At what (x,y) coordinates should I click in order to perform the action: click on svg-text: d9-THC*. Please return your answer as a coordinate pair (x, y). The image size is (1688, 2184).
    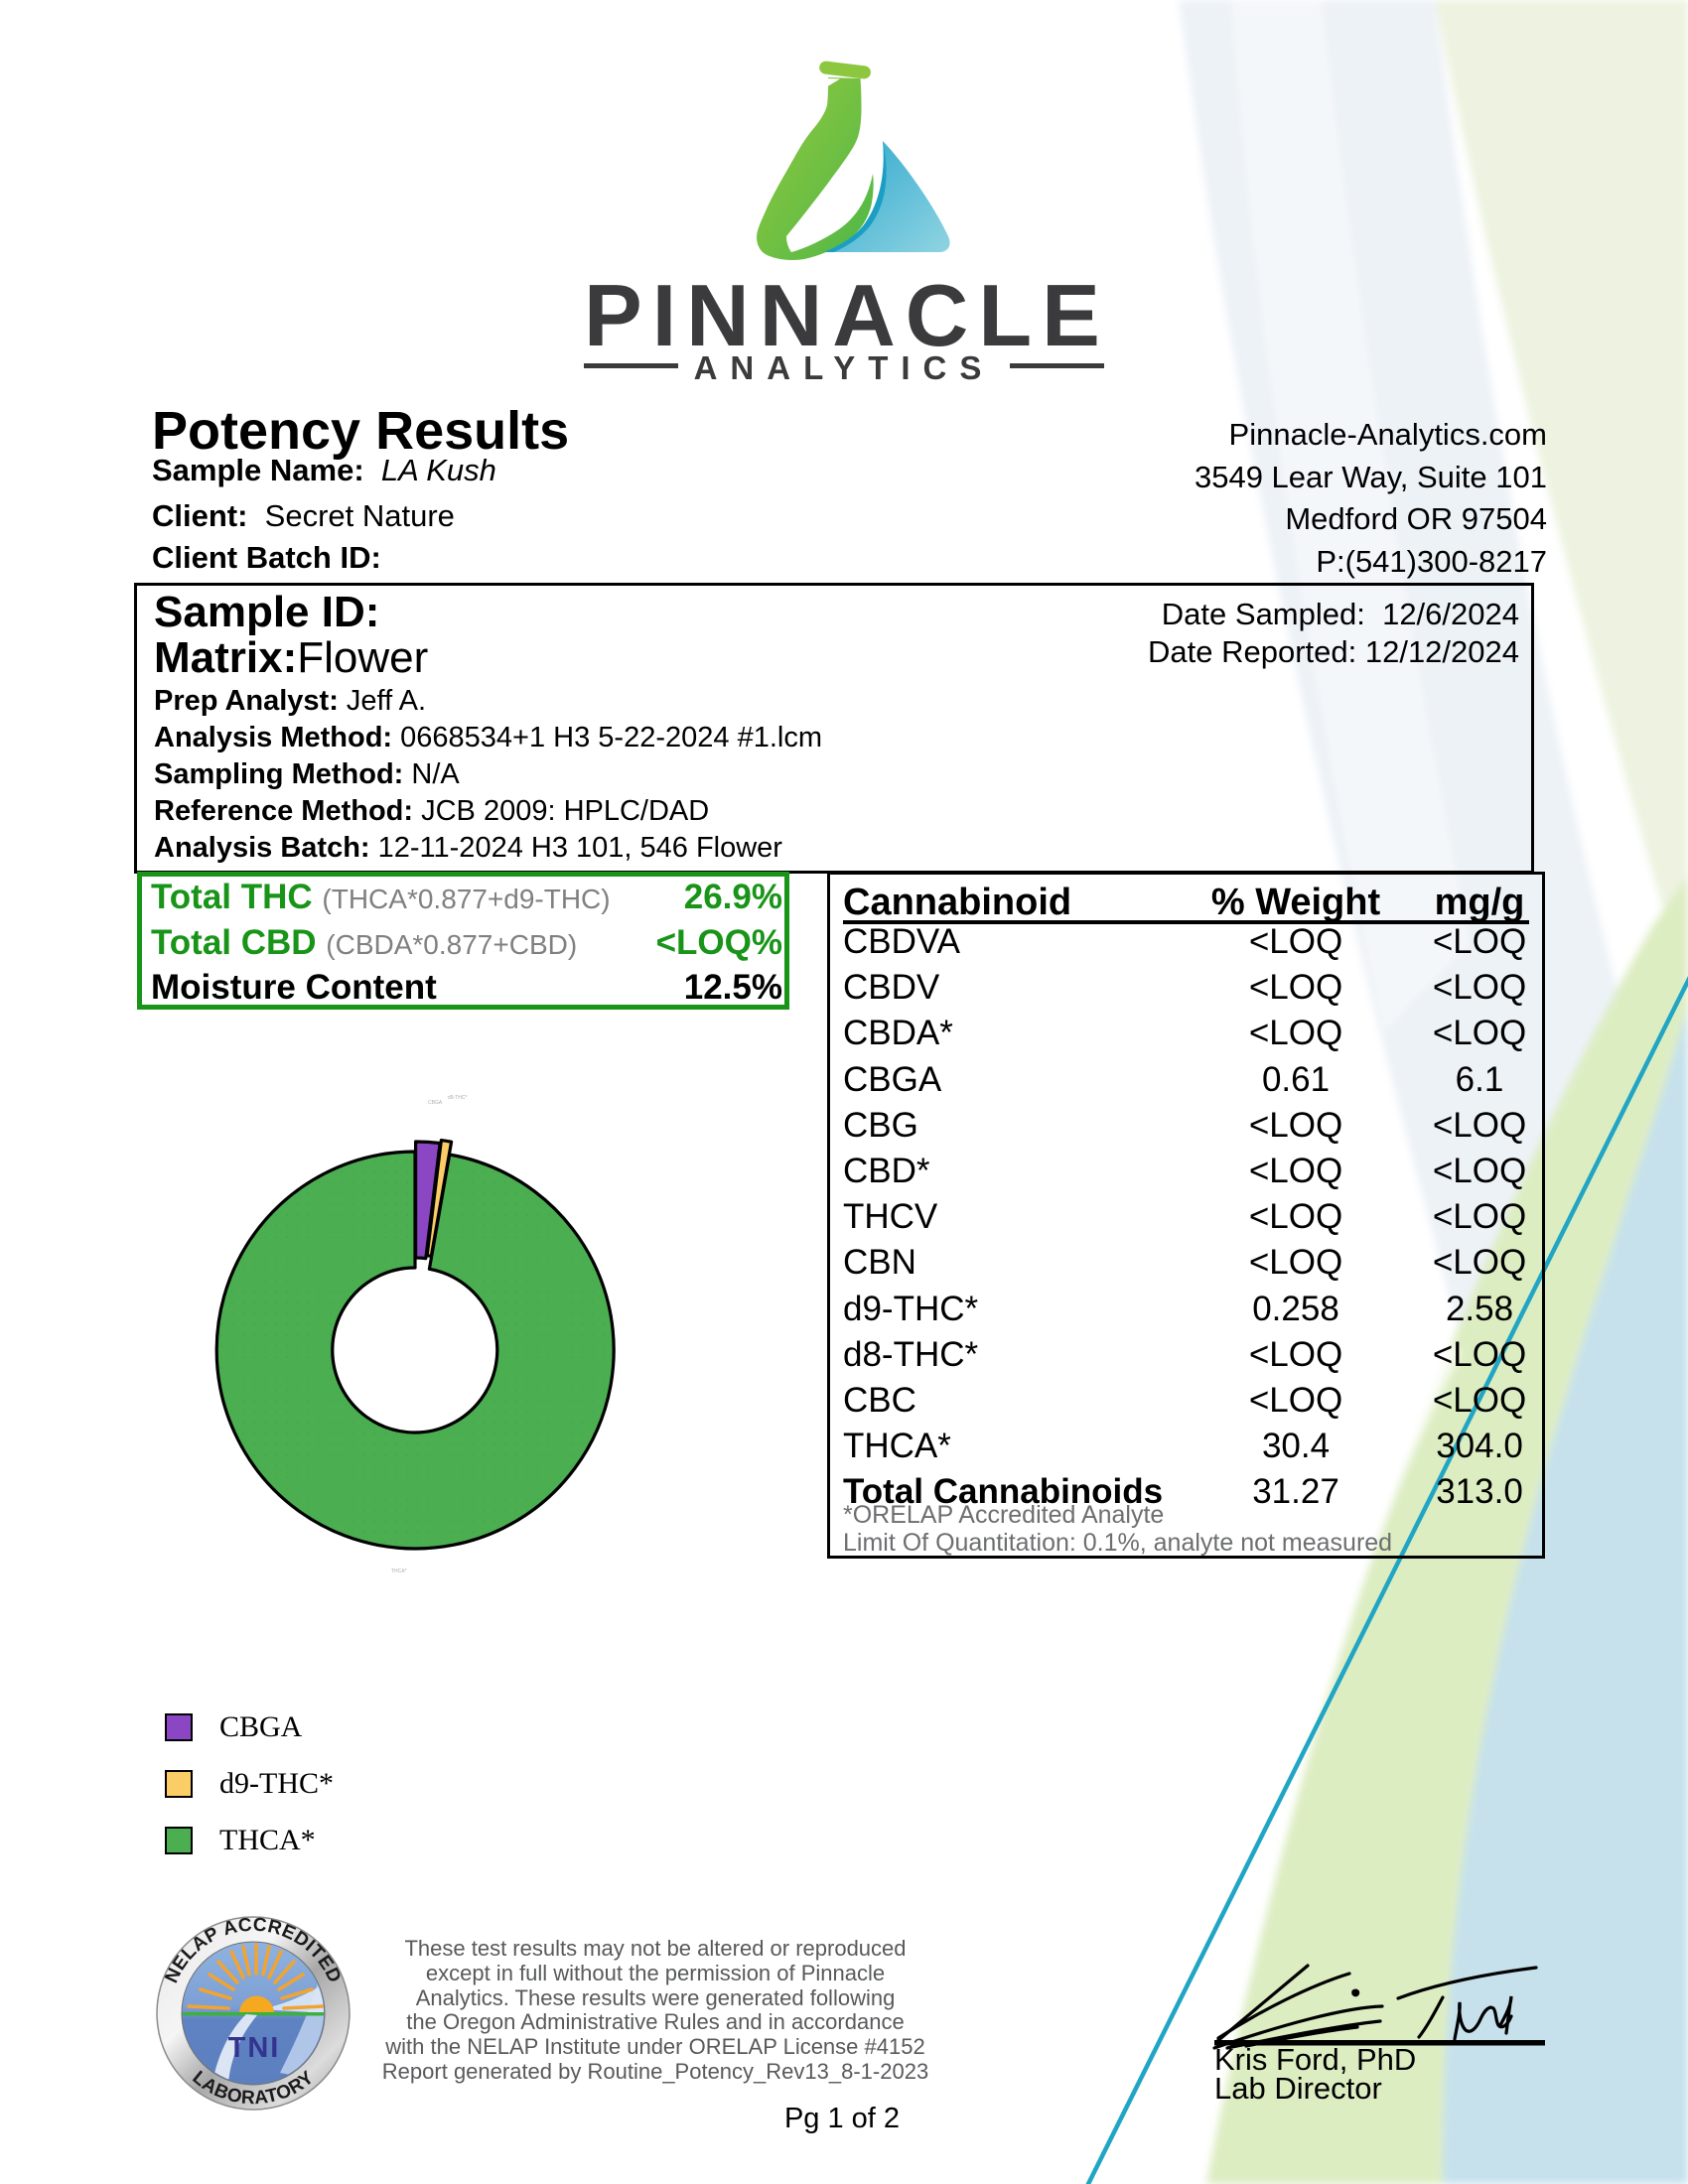
    Looking at the image, I should click on (458, 1098).